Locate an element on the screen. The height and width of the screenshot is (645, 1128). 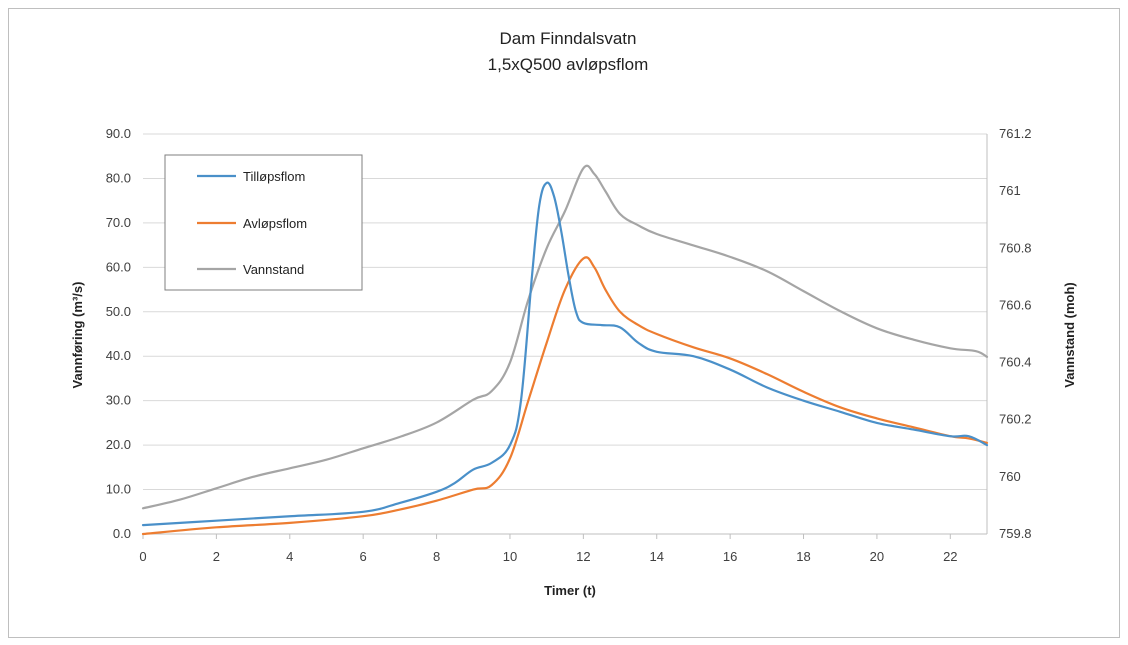
legend-label-vannstand: Vannstand is located at coordinates (273, 269).